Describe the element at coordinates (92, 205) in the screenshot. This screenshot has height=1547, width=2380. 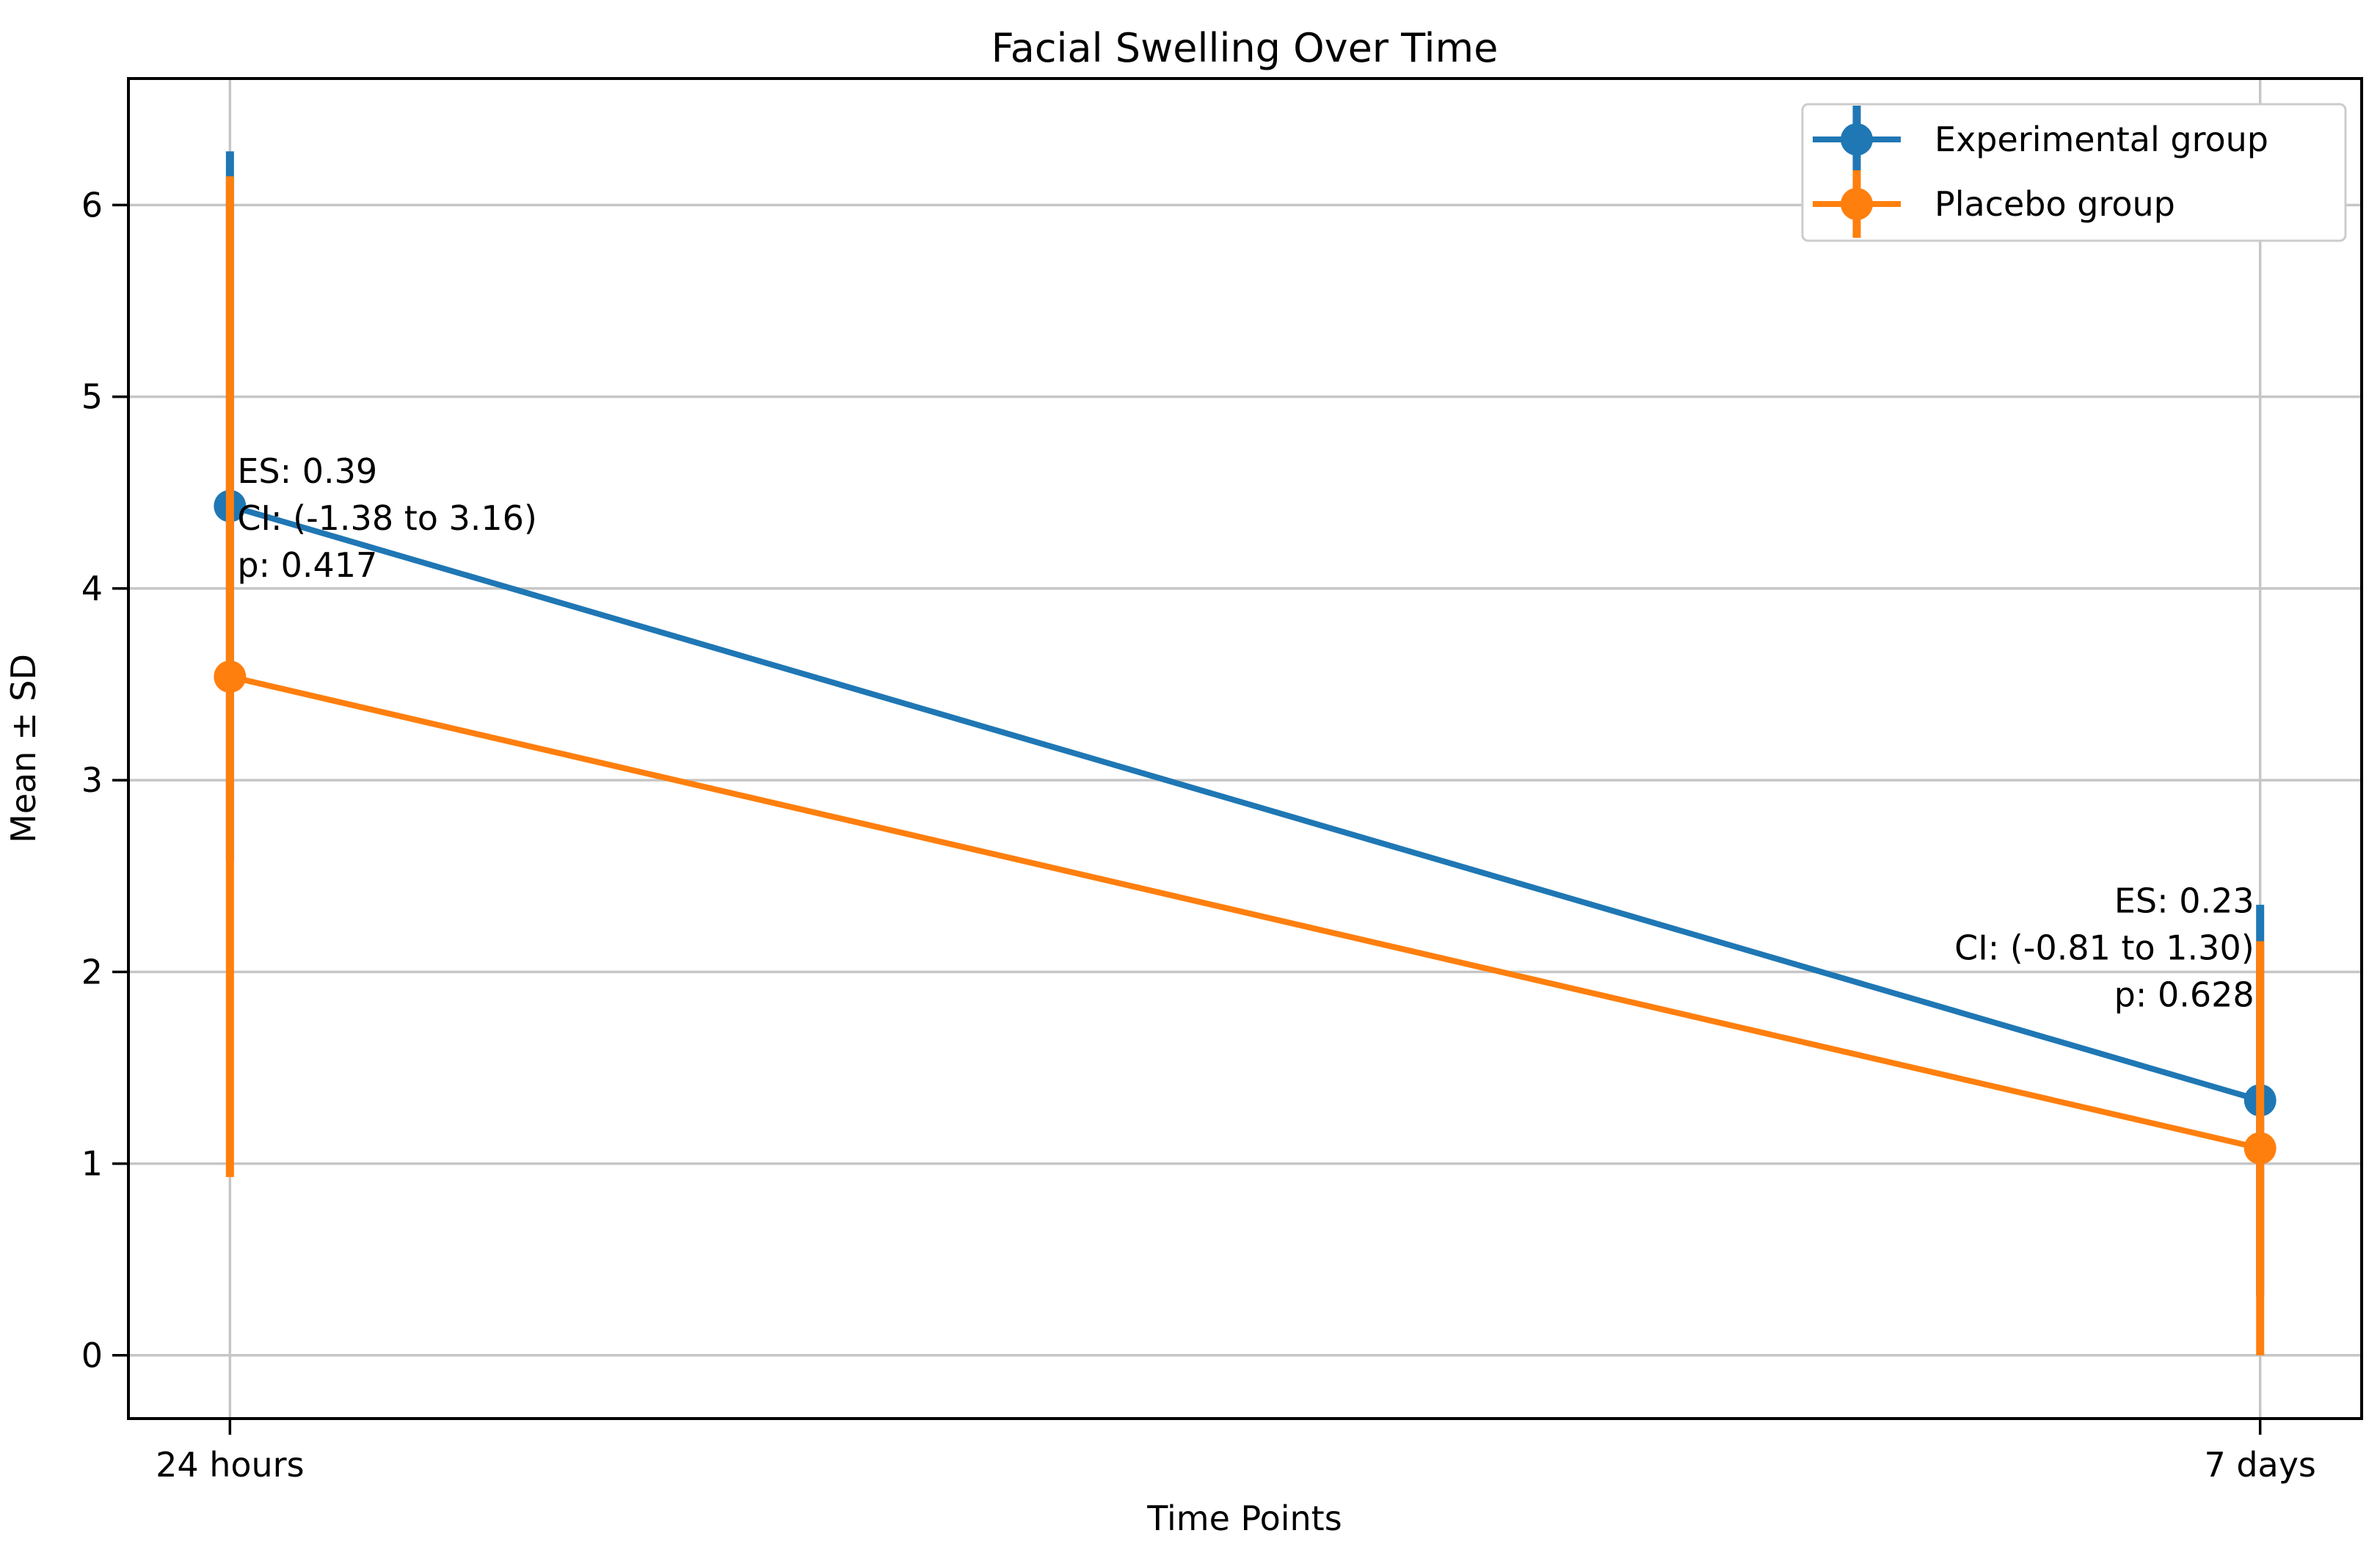
I see `y-tick-label: 6` at that location.